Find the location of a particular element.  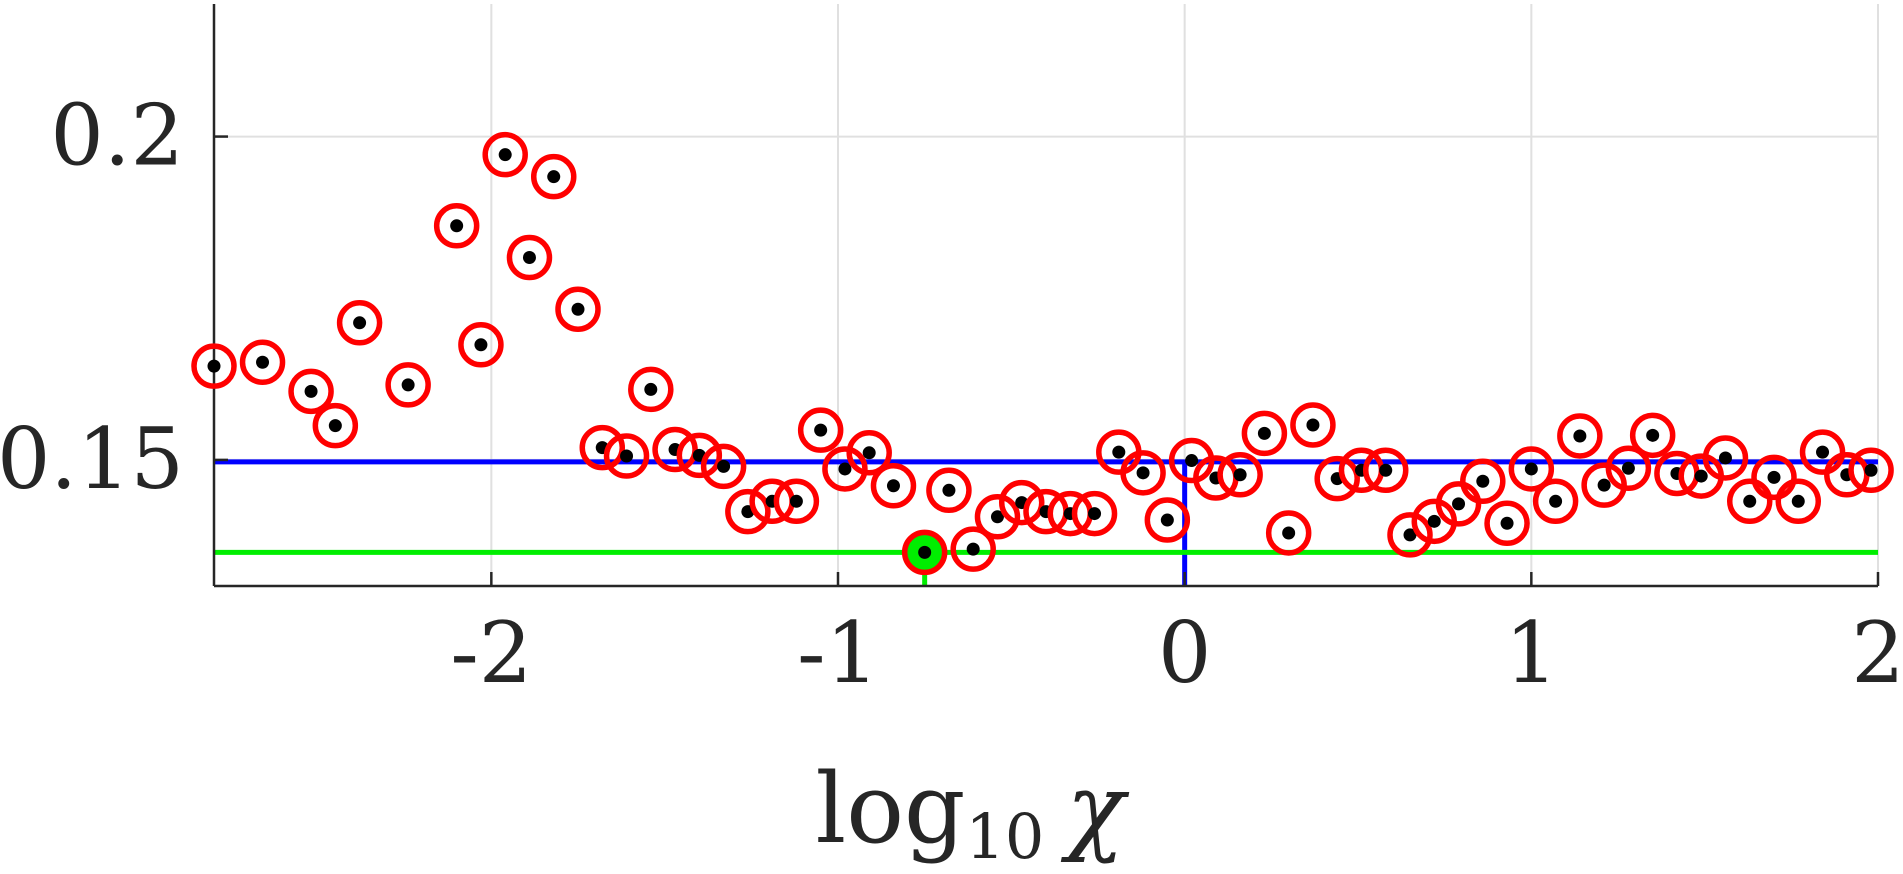

x-axis-label-base: log is located at coordinates (890, 809).